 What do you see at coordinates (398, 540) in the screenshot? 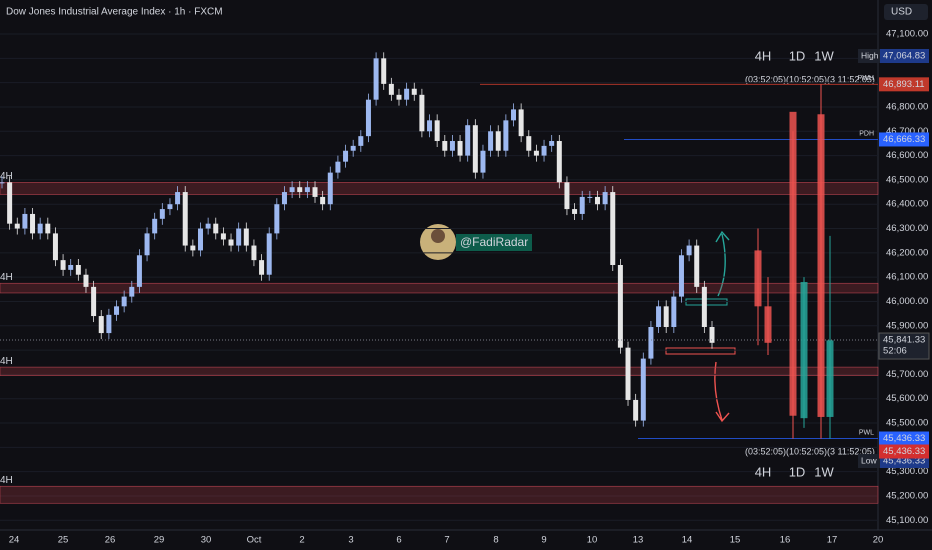
I see `x-tick-label: 6` at bounding box center [398, 540].